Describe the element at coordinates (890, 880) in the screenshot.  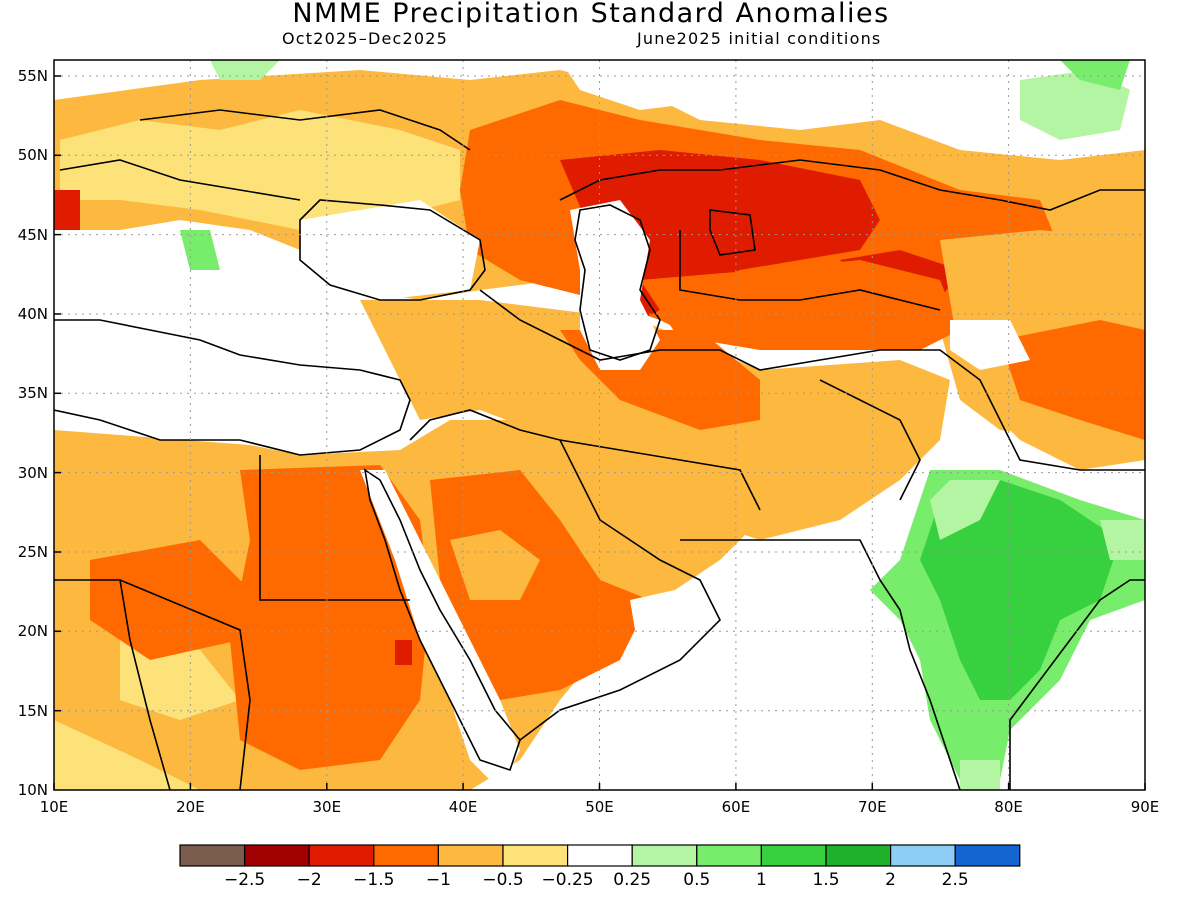
I see `colorbar-tick-label: 2` at that location.